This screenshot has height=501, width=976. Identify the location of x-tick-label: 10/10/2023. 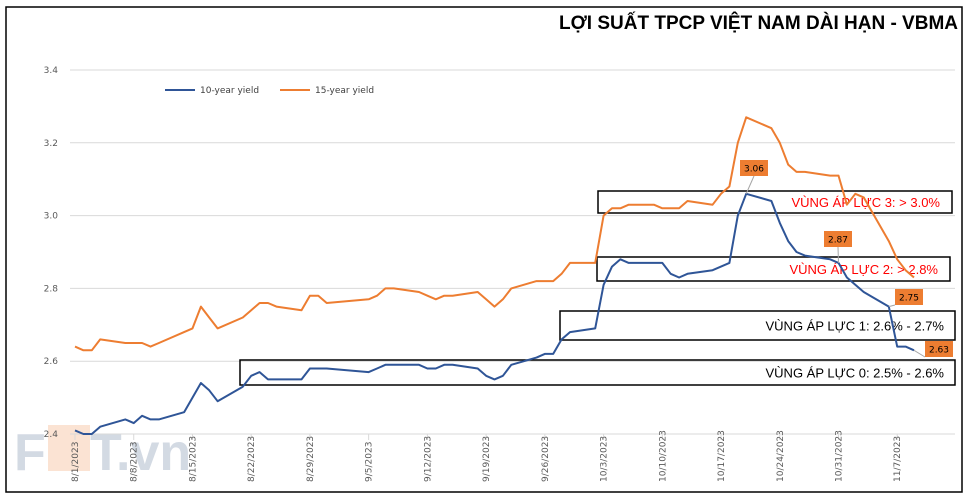
(663, 456).